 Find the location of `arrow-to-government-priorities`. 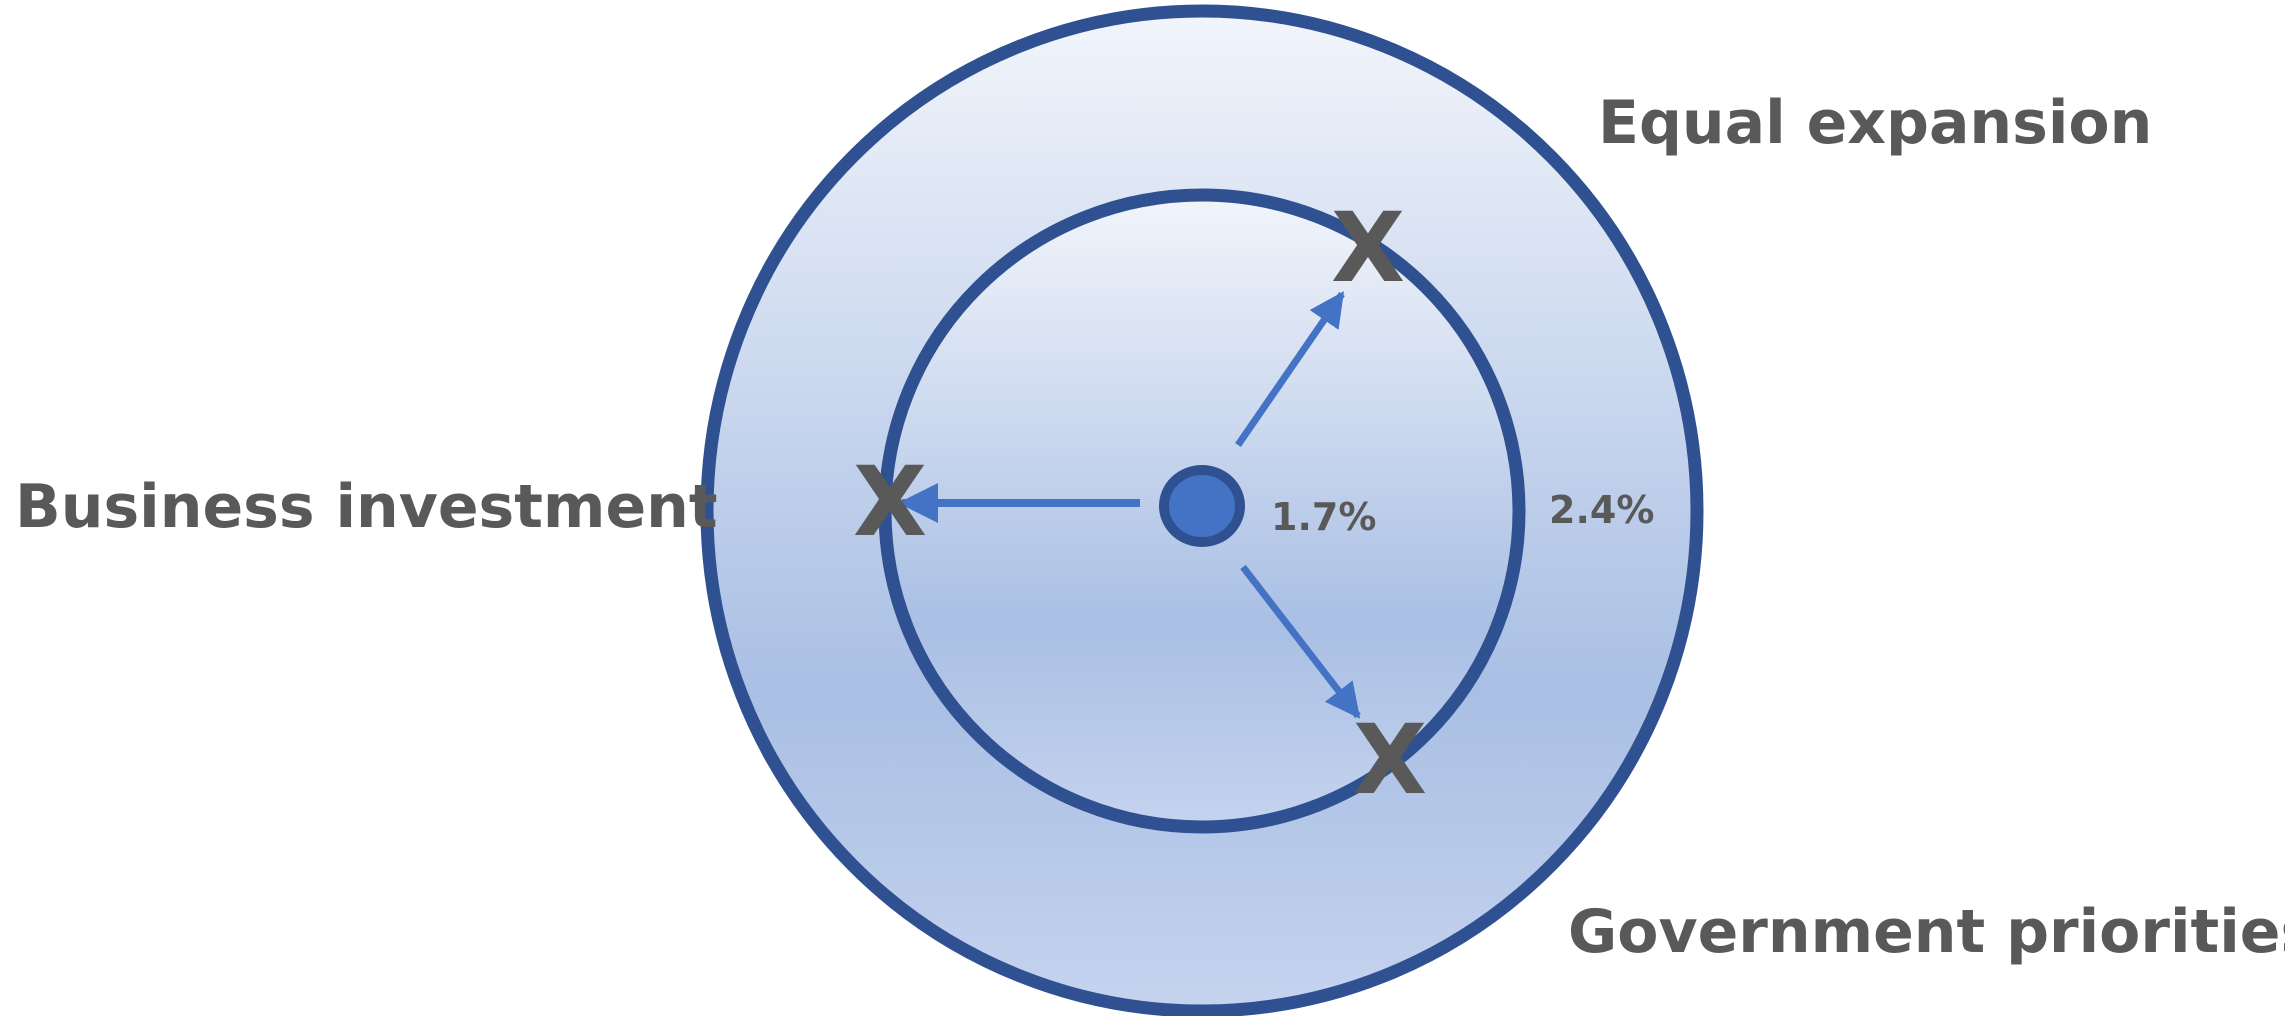

arrow-to-government-priorities is located at coordinates (1300, 641).